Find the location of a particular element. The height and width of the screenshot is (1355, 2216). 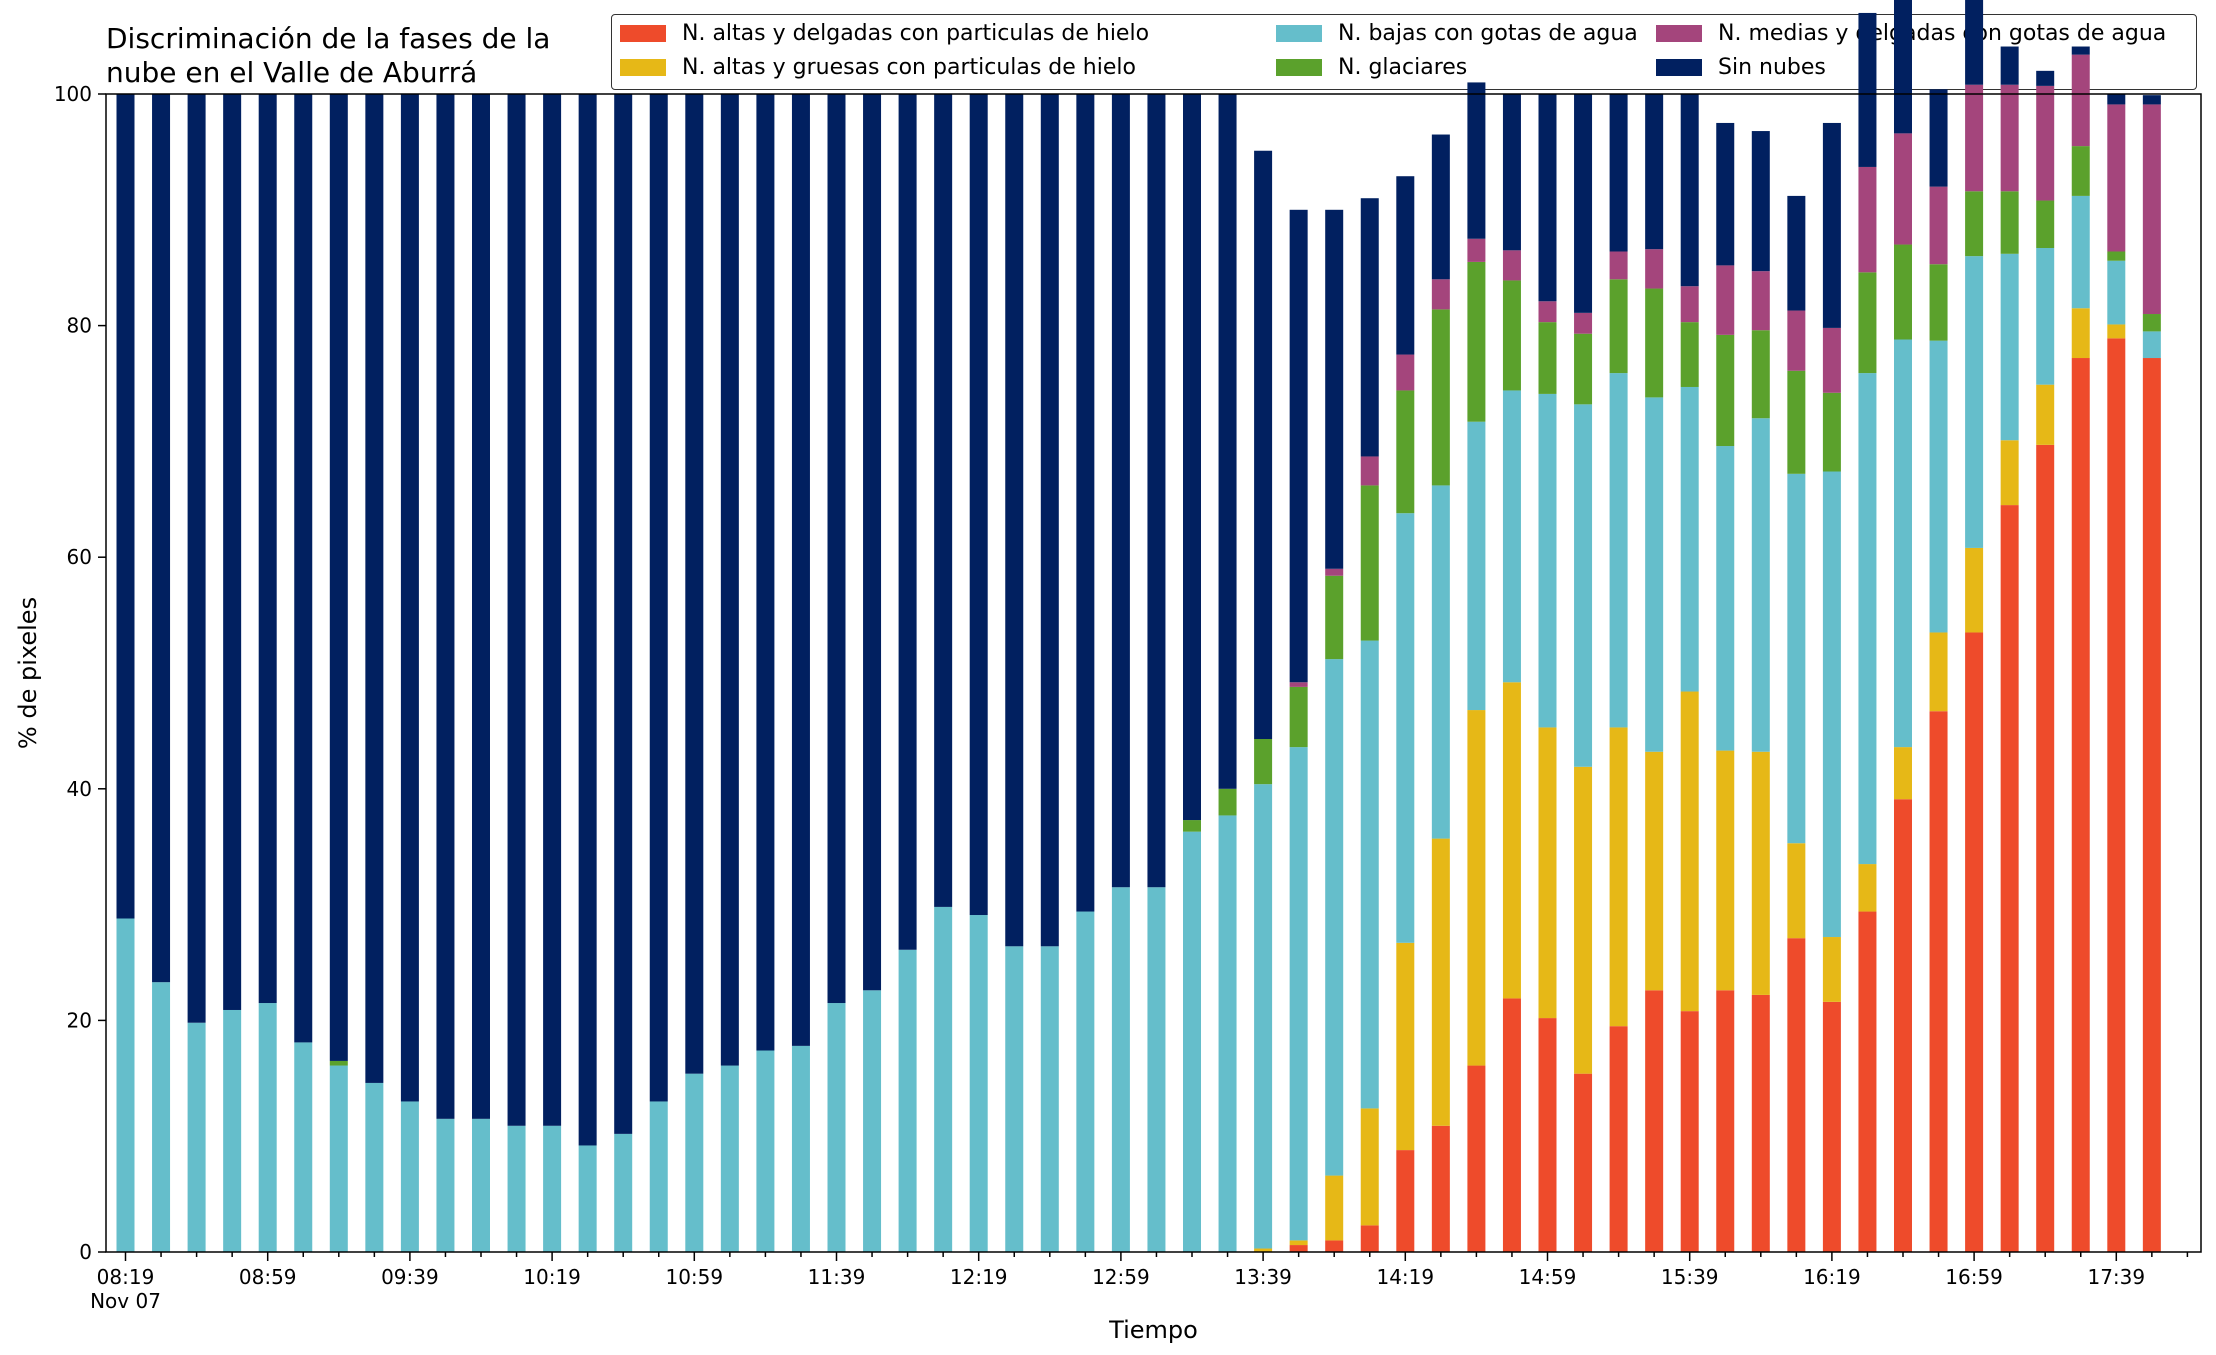

y-tick-label: 80 is located at coordinates (79, 326).